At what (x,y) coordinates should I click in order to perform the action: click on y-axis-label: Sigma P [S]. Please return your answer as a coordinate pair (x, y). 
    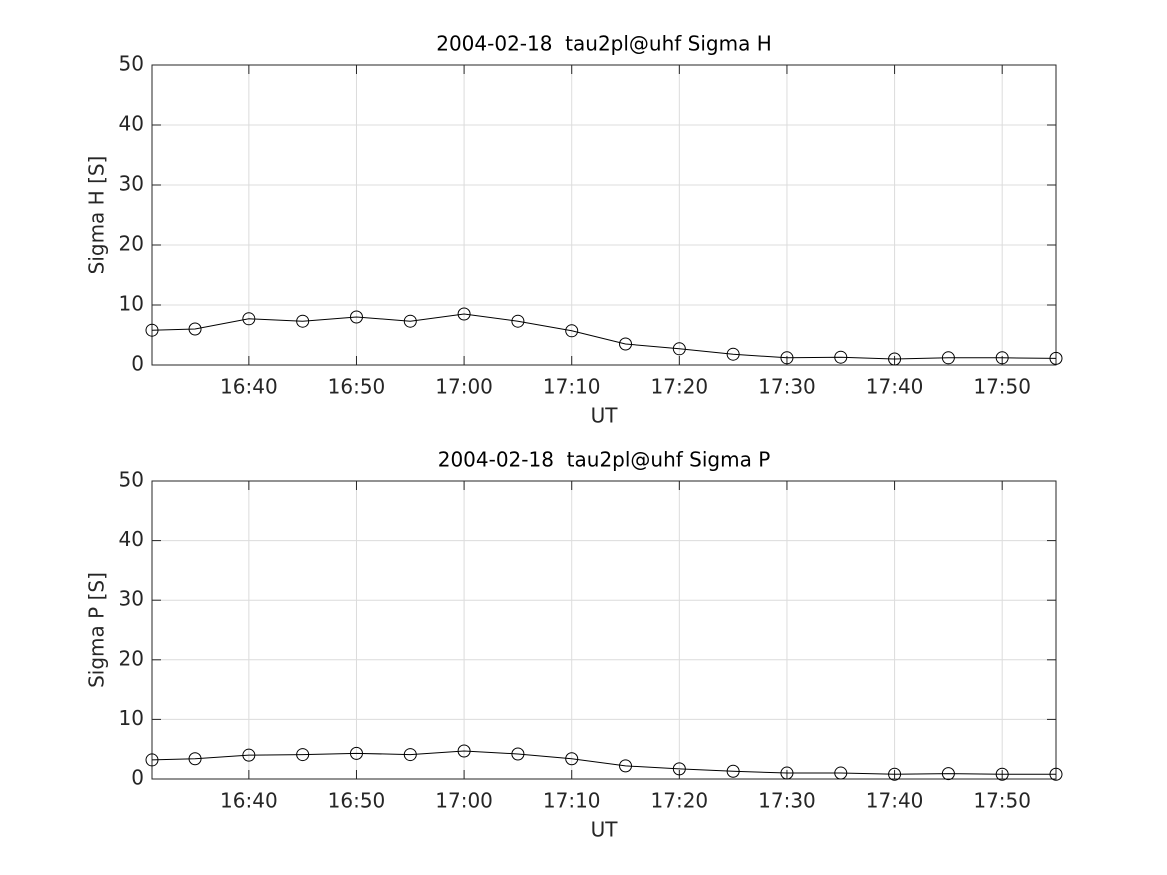
    Looking at the image, I should click on (97, 630).